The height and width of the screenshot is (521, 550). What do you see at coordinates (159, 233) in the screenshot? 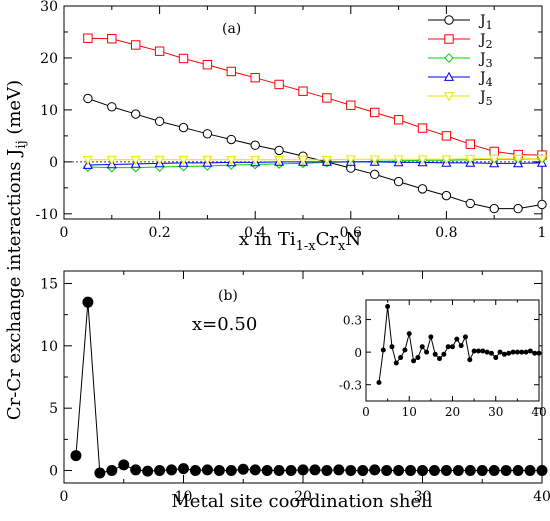
I see `x-tick-label: 0.2` at bounding box center [159, 233].